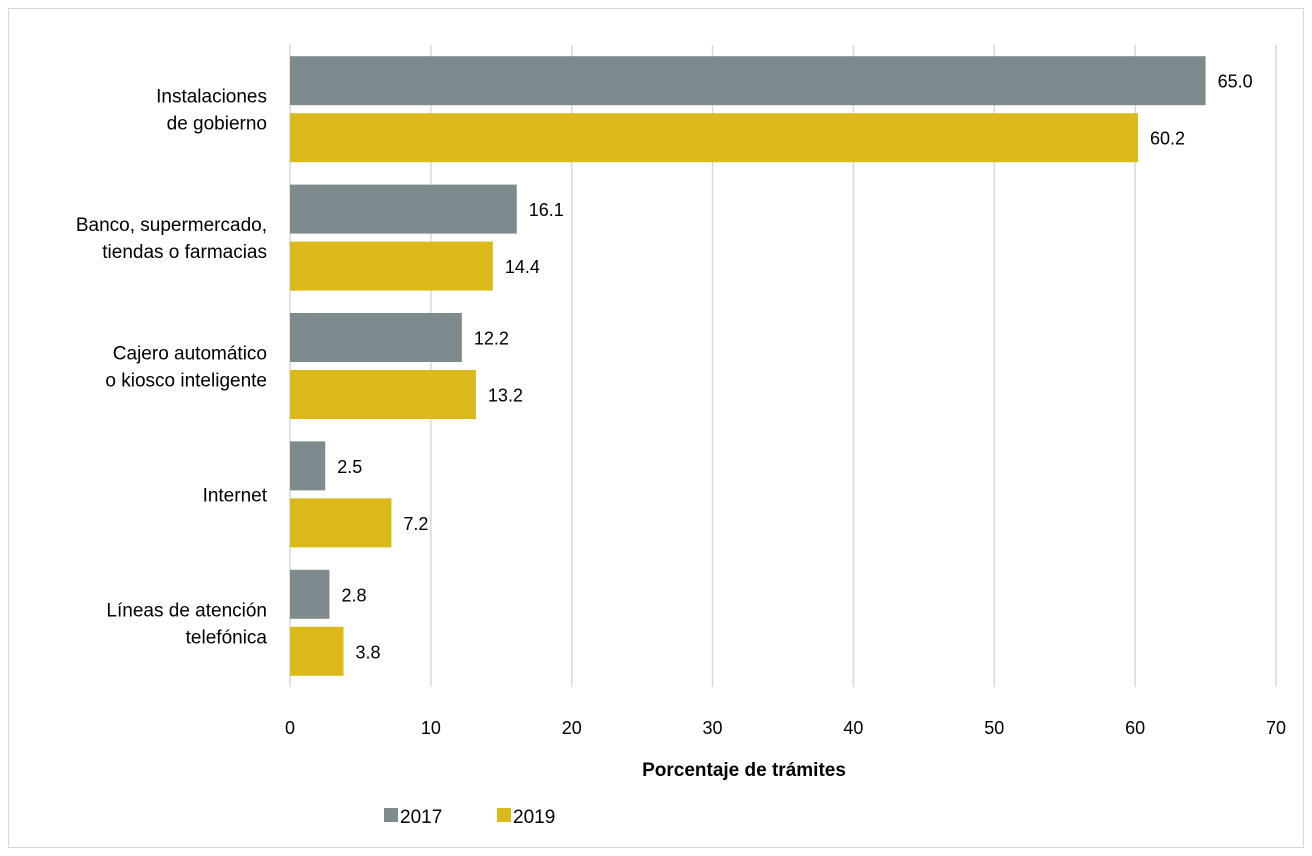  Describe the element at coordinates (368, 652) in the screenshot. I see `data-label: 3.8` at that location.